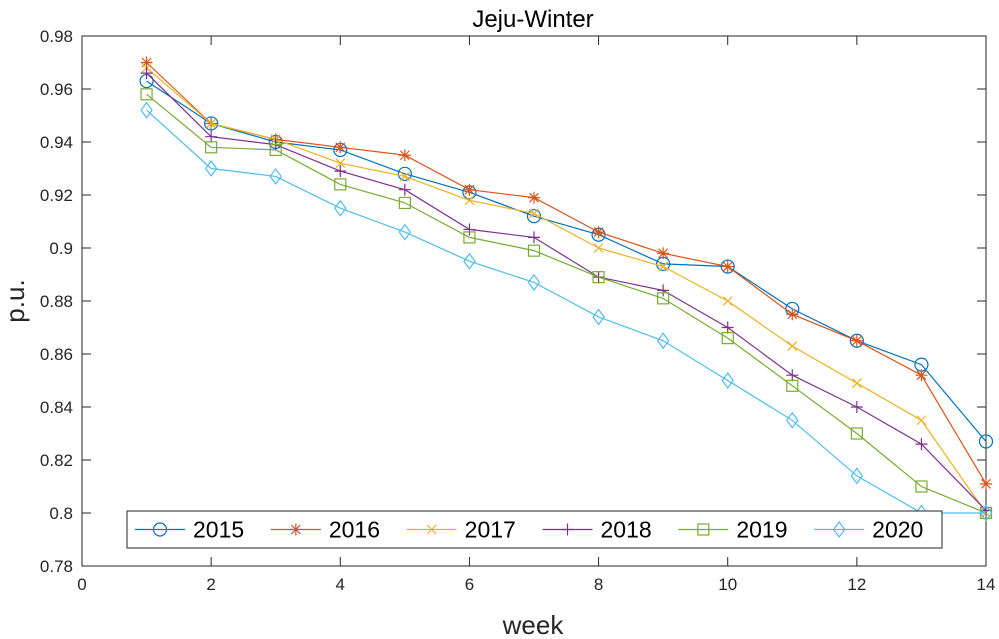 The width and height of the screenshot is (999, 639). What do you see at coordinates (210, 584) in the screenshot?
I see `x-tick-label: 2` at bounding box center [210, 584].